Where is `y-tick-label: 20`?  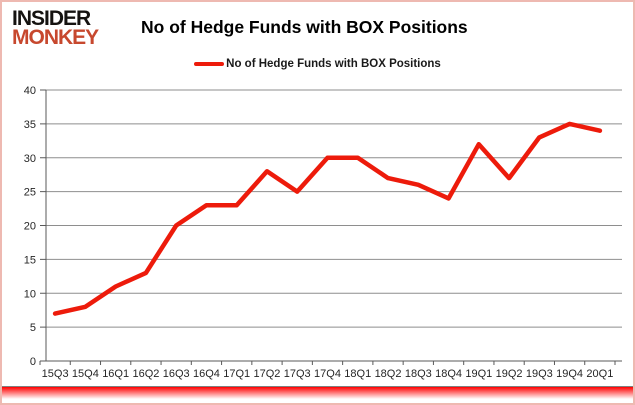 y-tick-label: 20 is located at coordinates (30, 227).